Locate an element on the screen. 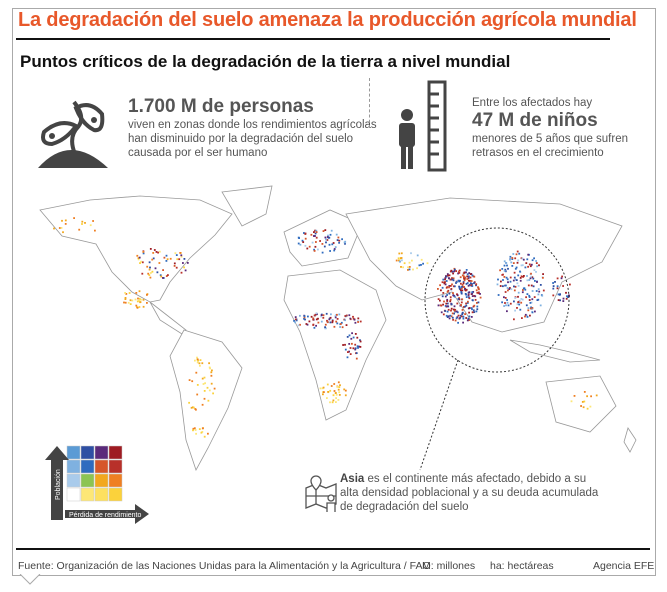 The width and height of the screenshot is (667, 592). australia is located at coordinates (581, 404).